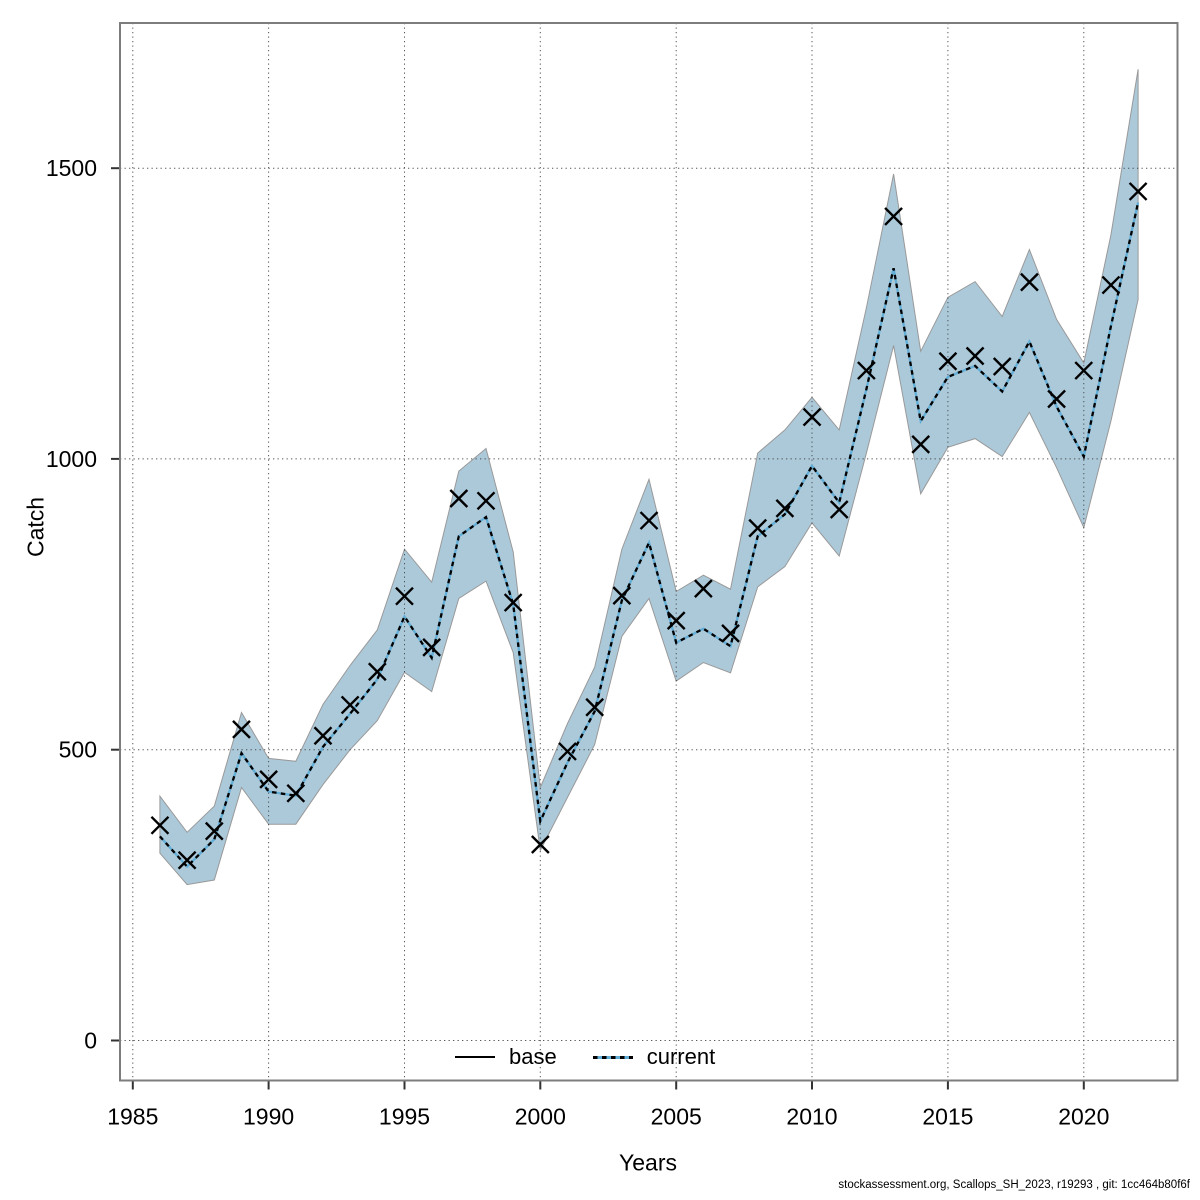  What do you see at coordinates (132, 1117) in the screenshot?
I see `x-tick-label: 1985` at bounding box center [132, 1117].